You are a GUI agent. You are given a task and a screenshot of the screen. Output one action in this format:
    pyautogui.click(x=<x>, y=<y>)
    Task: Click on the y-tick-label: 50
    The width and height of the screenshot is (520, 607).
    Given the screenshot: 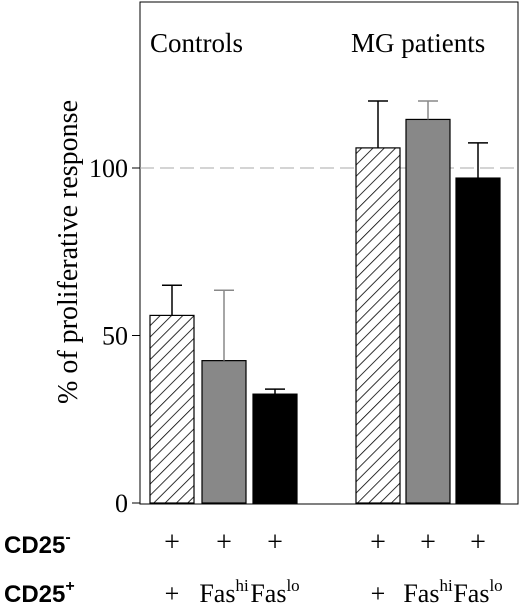 What is the action you would take?
    pyautogui.click(x=115, y=336)
    